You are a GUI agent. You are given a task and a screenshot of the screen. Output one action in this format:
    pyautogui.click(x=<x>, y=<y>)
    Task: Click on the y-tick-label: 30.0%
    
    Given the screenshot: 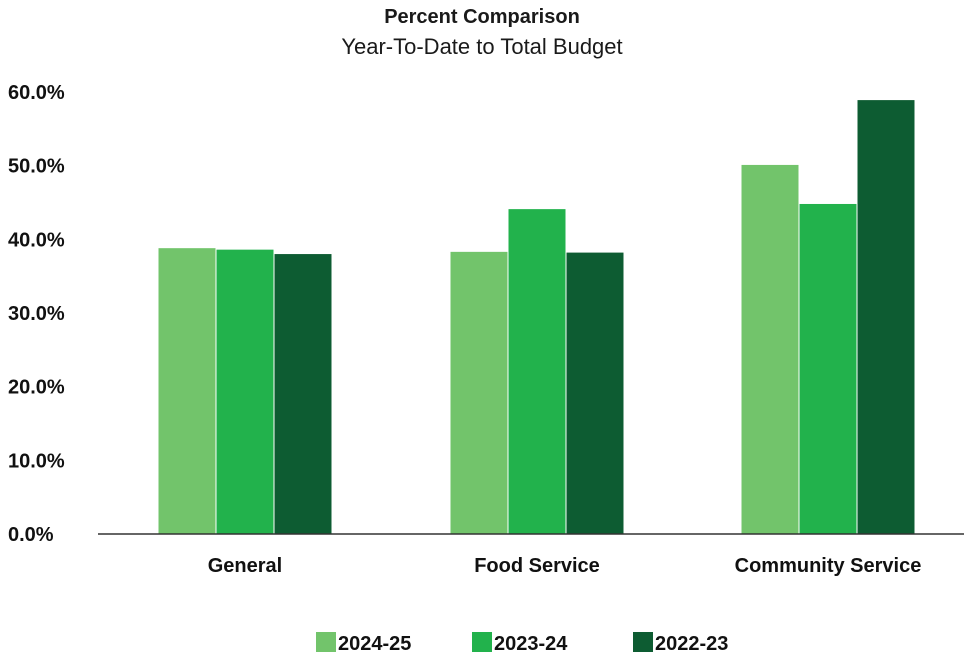 What is the action you would take?
    pyautogui.click(x=36, y=314)
    